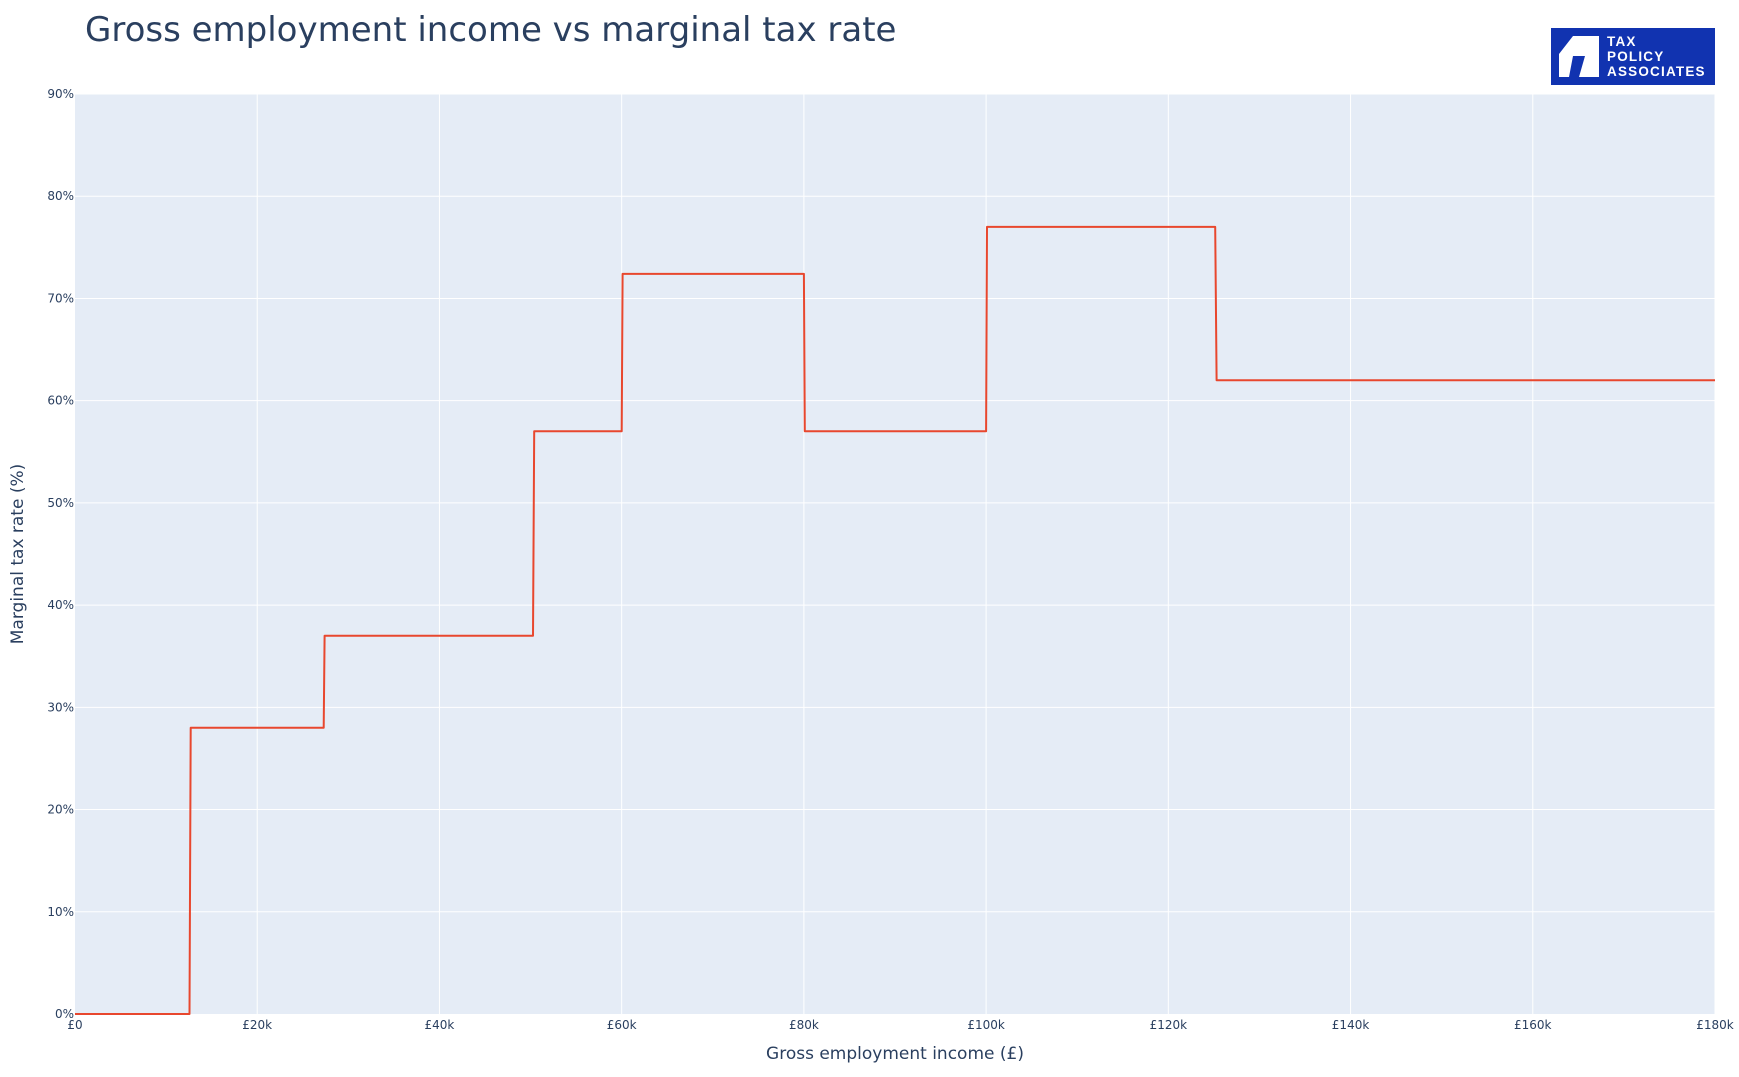 This screenshot has width=1739, height=1077. Describe the element at coordinates (1636, 56) in the screenshot. I see `logo-text-line-2: POLICY` at that location.